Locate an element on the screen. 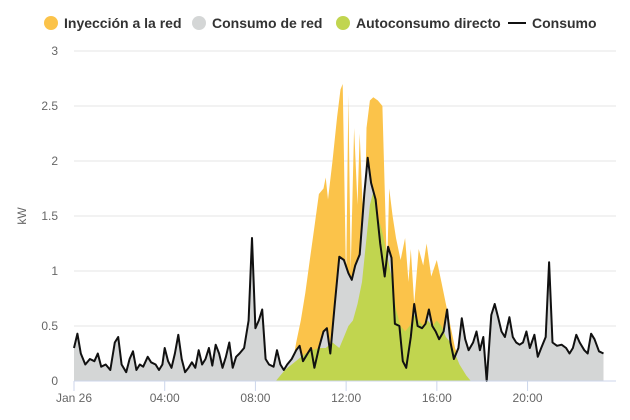 The height and width of the screenshot is (420, 630). y-tick-label: 3 is located at coordinates (54, 51).